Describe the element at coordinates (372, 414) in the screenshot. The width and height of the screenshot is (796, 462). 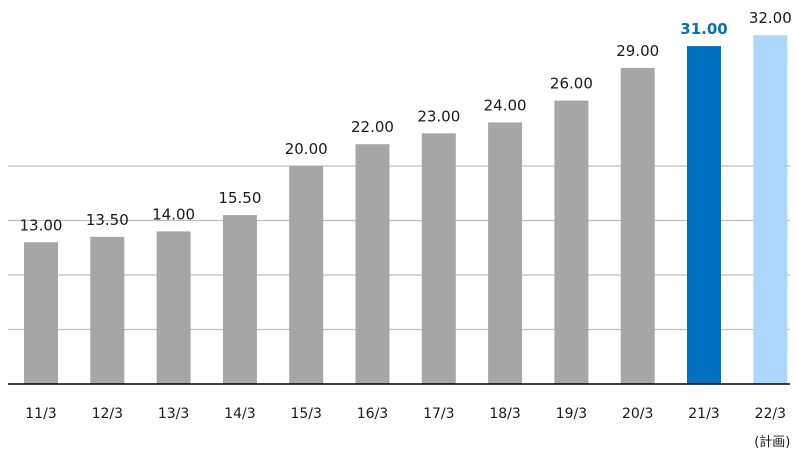
I see `x-tick-label: 16/3` at that location.